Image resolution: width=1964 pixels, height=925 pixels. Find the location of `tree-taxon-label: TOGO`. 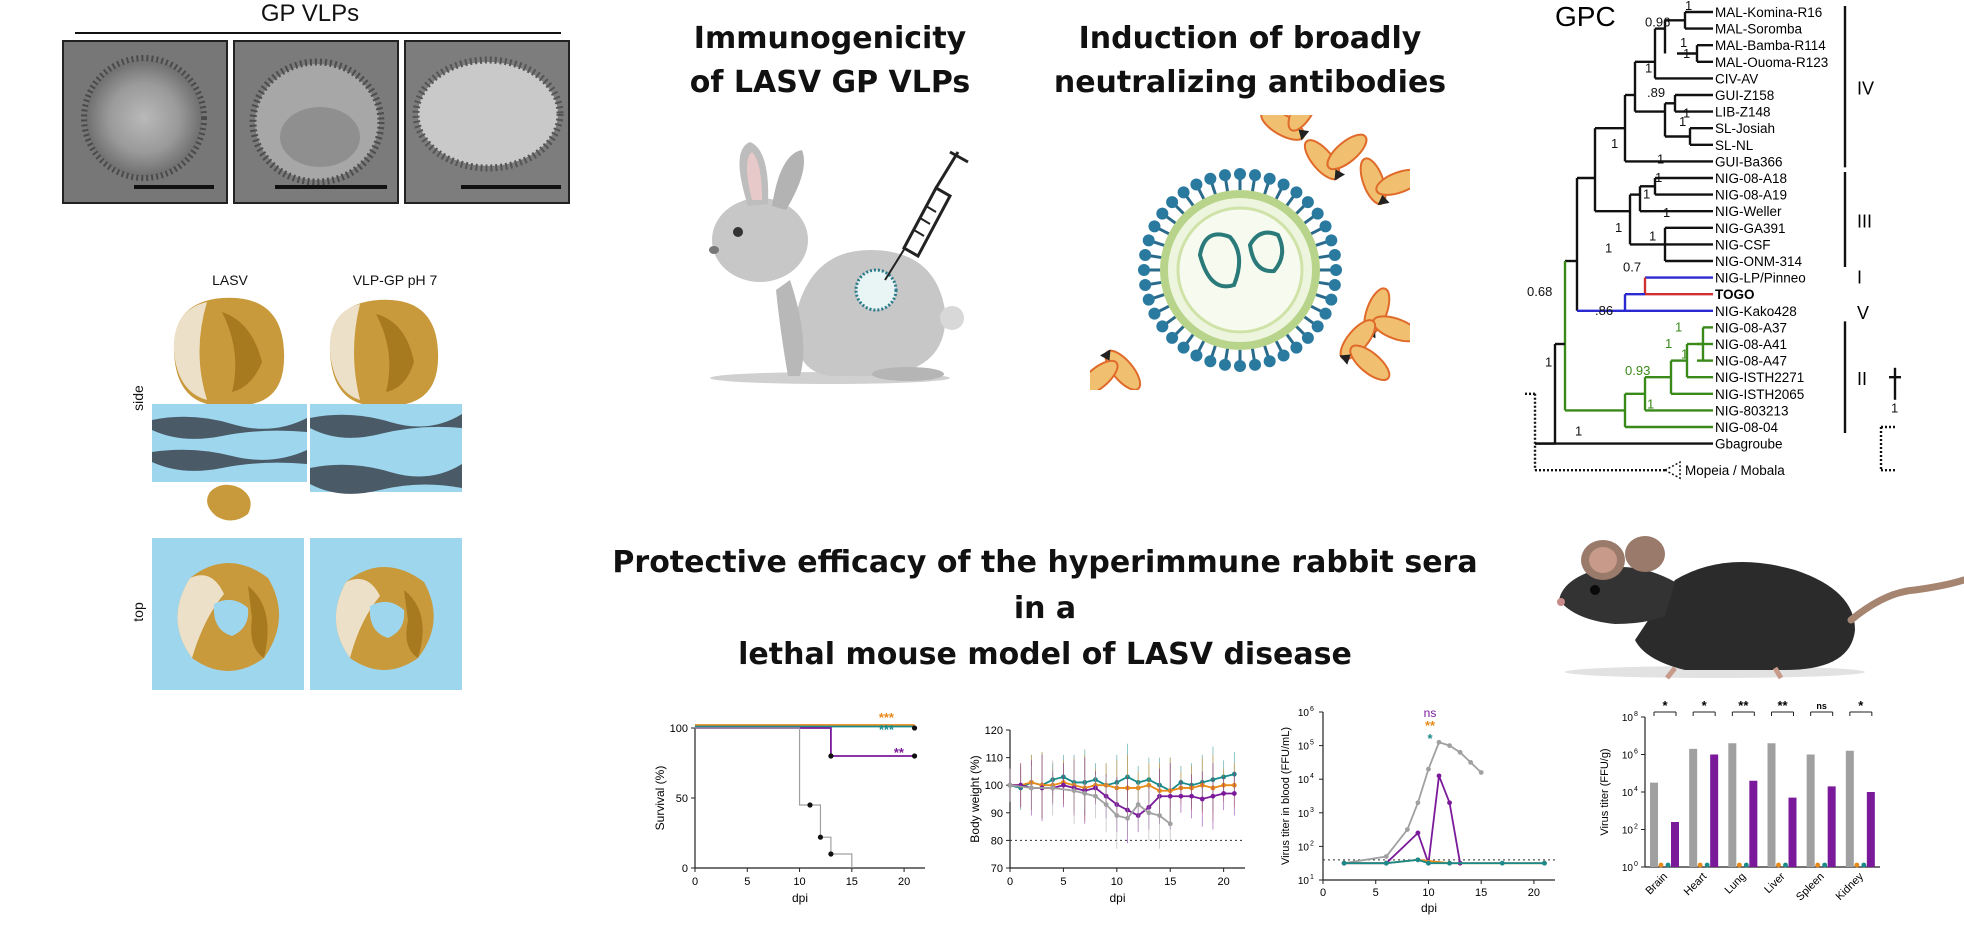

tree-taxon-label: TOGO is located at coordinates (1735, 294).